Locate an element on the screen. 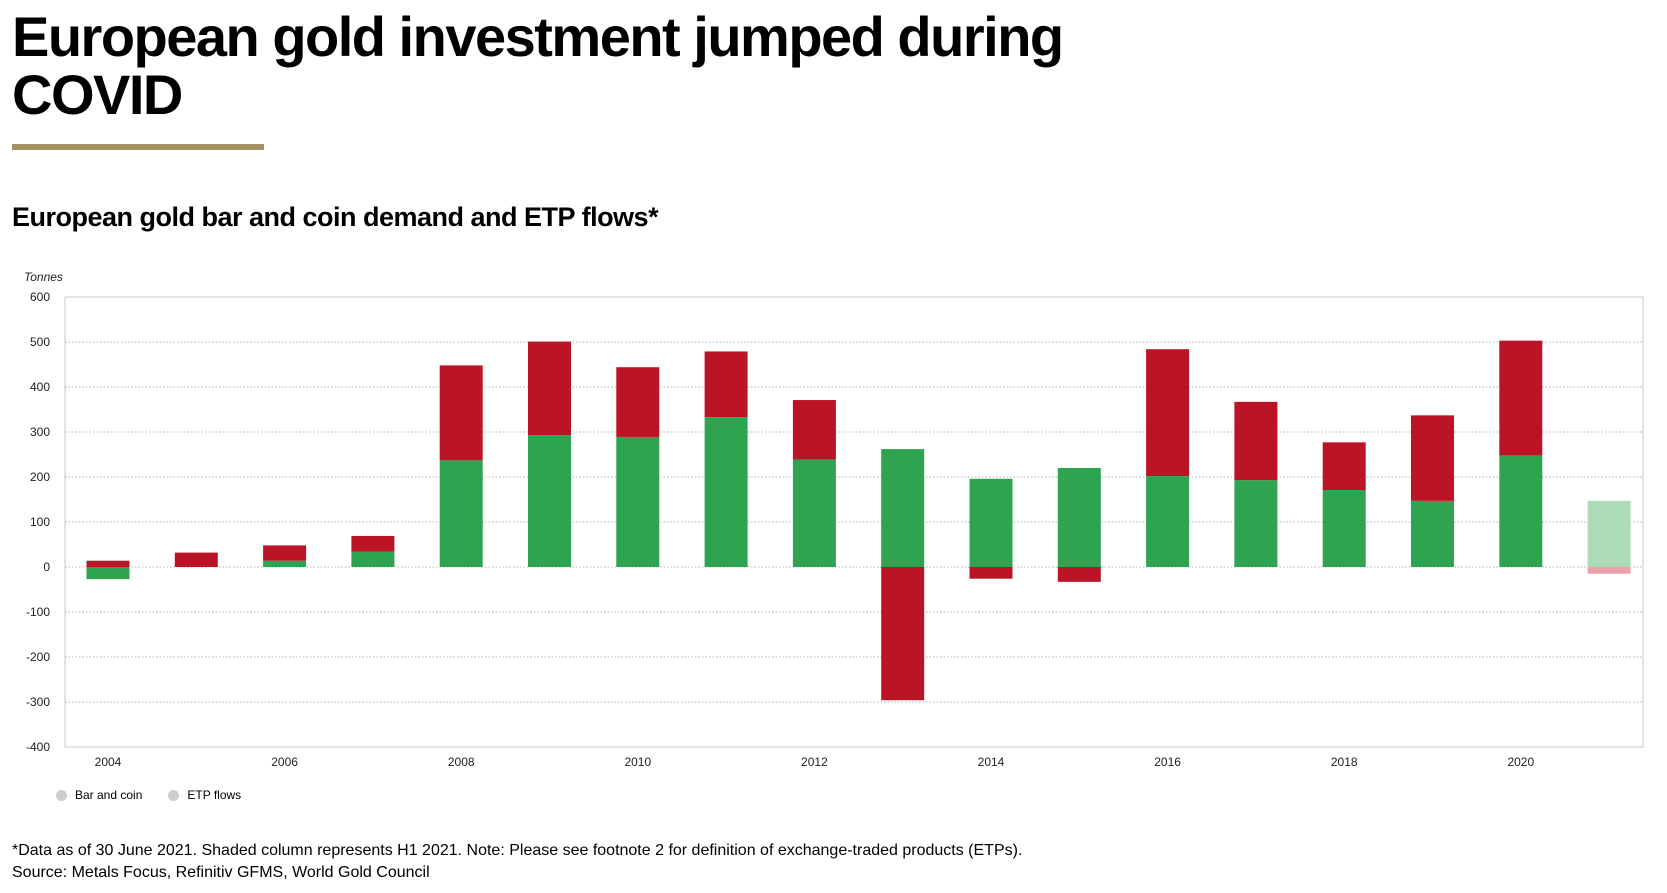 This screenshot has width=1667, height=893. legend-label-etp-flows: ETP flows is located at coordinates (214, 795).